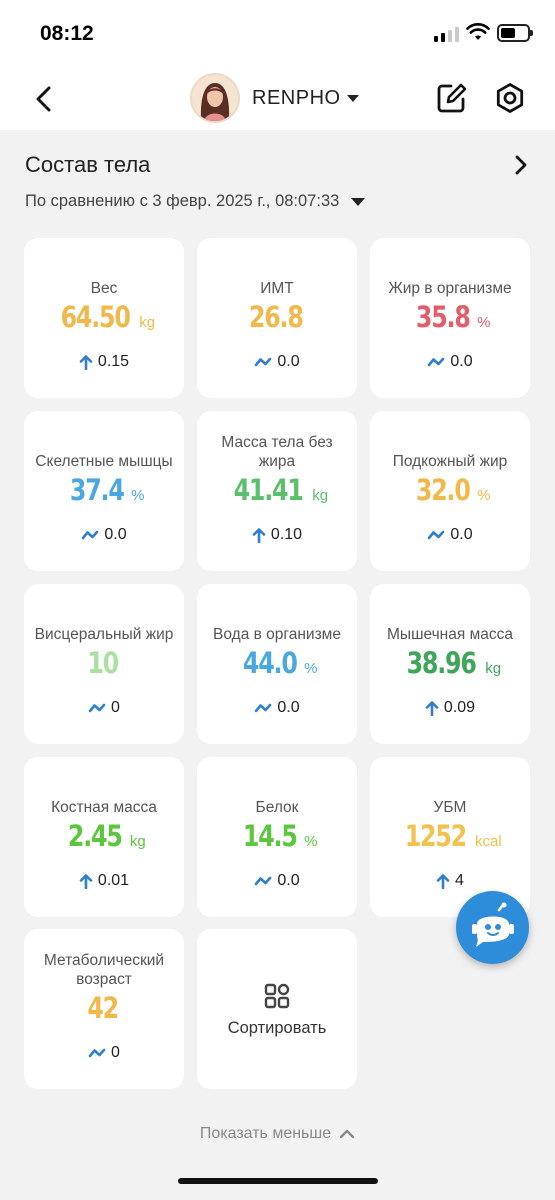  What do you see at coordinates (104, 461) in the screenshot?
I see `metric-label: Скелетные мышцы` at bounding box center [104, 461].